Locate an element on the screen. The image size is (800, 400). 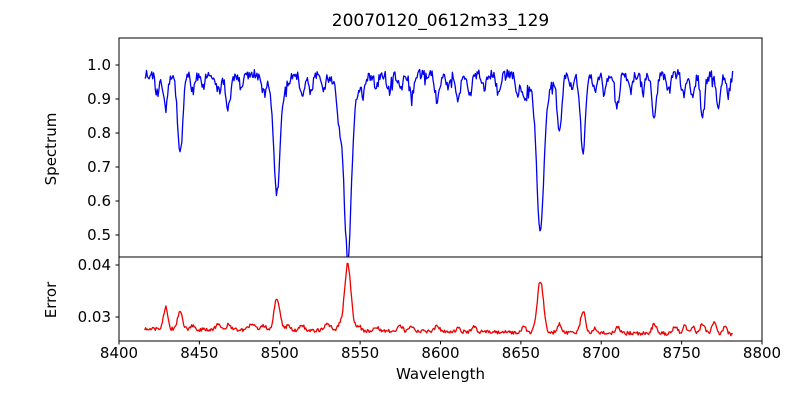
spectrum-y-axis-label-text: Spectrum is located at coordinates (51, 149).